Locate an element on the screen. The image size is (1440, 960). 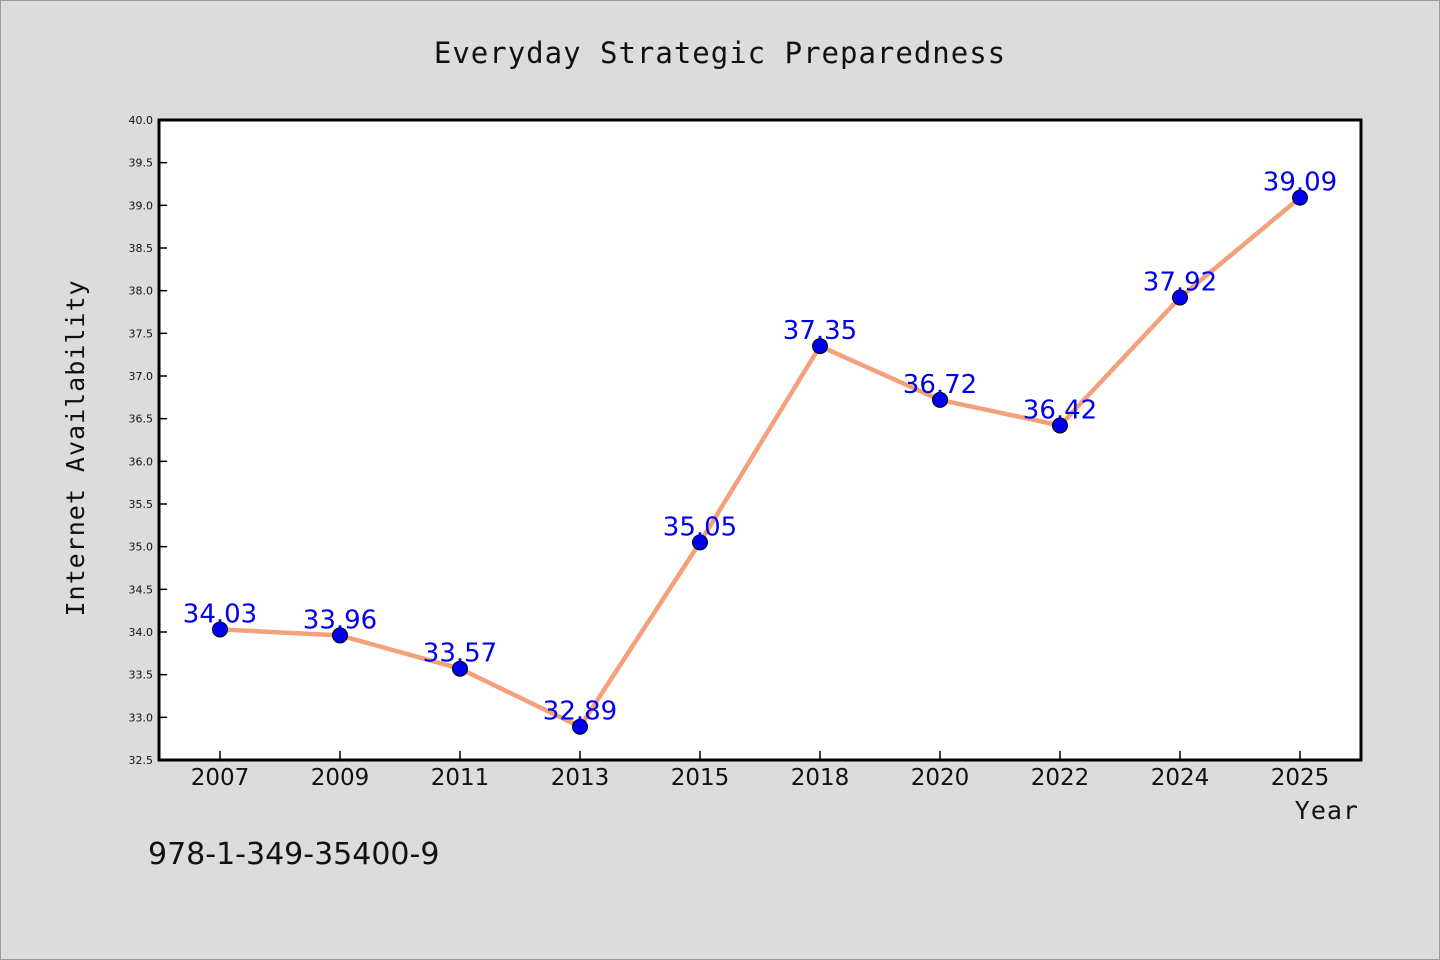
y-tick-label: 34.5 is located at coordinates (141, 589).